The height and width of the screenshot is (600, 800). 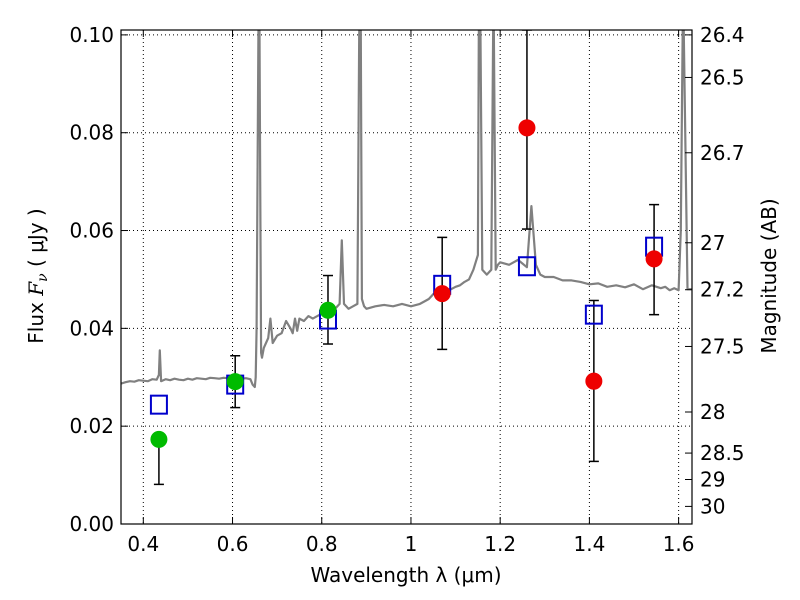 What do you see at coordinates (712, 243) in the screenshot?
I see `y2-tick-label: 27` at bounding box center [712, 243].